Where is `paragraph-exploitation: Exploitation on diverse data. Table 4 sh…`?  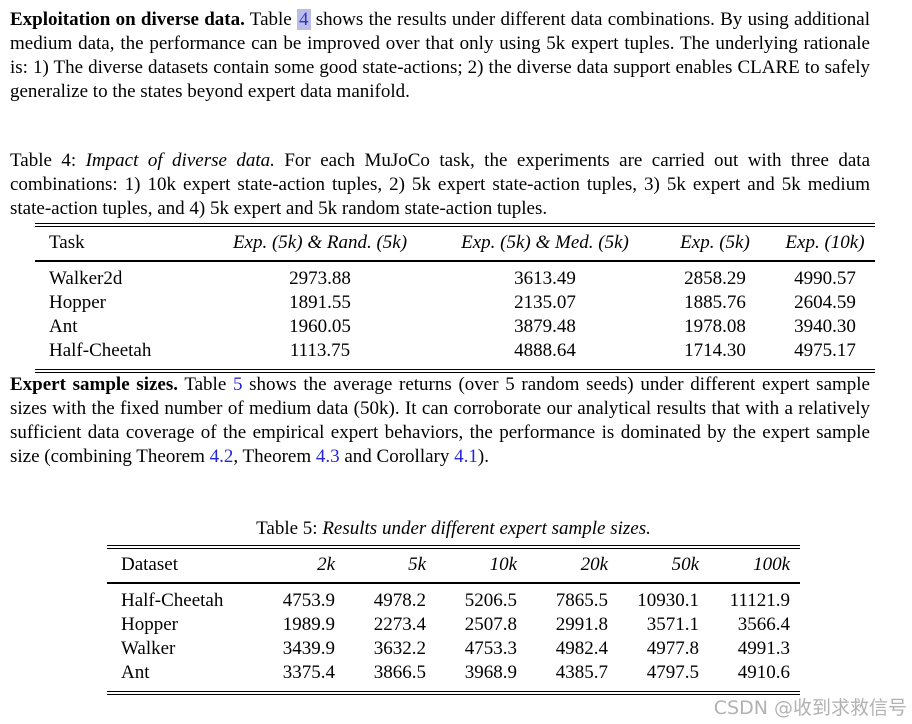
paragraph-exploitation: Exploitation on diverse data. Table 4 sh… is located at coordinates (440, 56).